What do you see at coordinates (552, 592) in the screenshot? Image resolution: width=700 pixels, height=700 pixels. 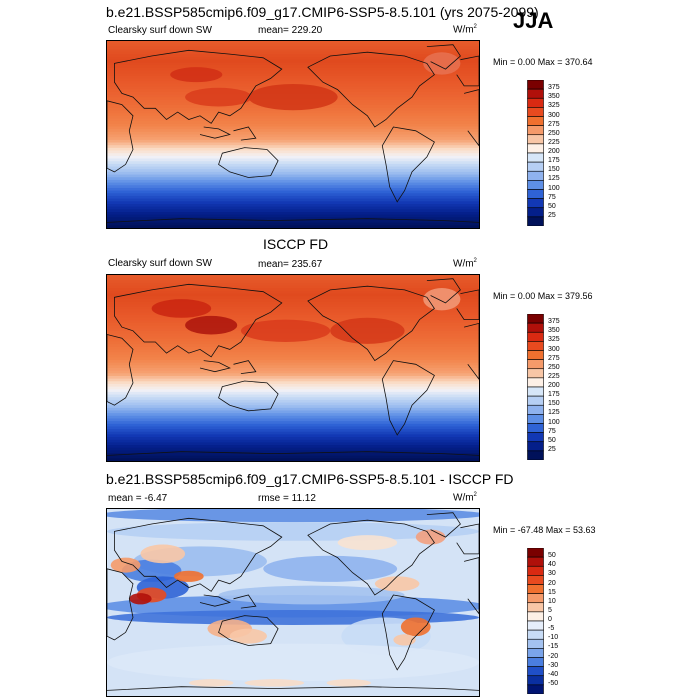 I see `colorbar-tick-label: 15` at bounding box center [552, 592].